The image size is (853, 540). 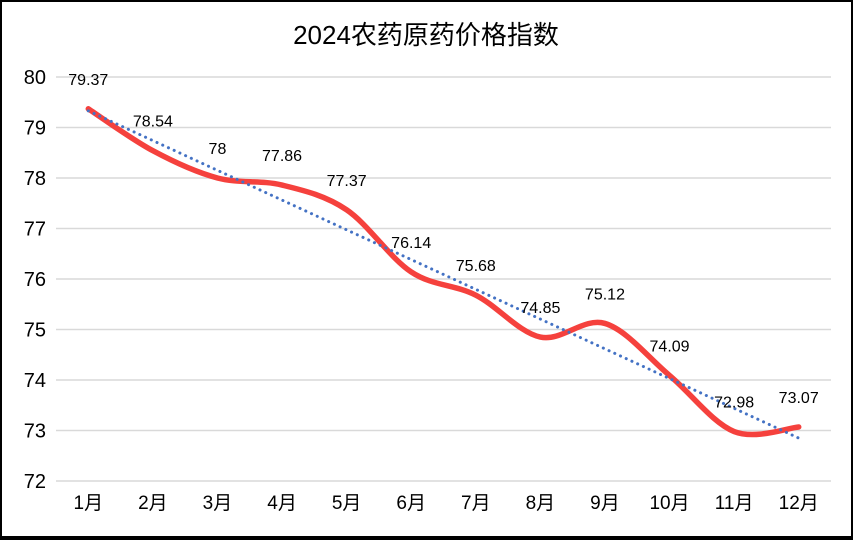 What do you see at coordinates (669, 503) in the screenshot?
I see `x-axis-label: 10月` at bounding box center [669, 503].